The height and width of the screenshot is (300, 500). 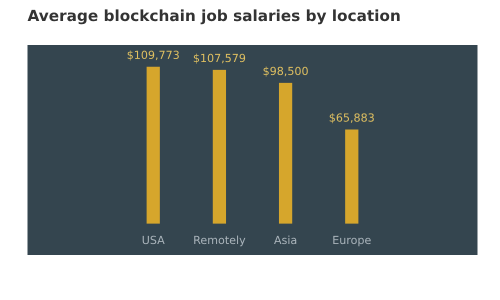 I want to click on x-tick-label: Europe, so click(x=352, y=241).